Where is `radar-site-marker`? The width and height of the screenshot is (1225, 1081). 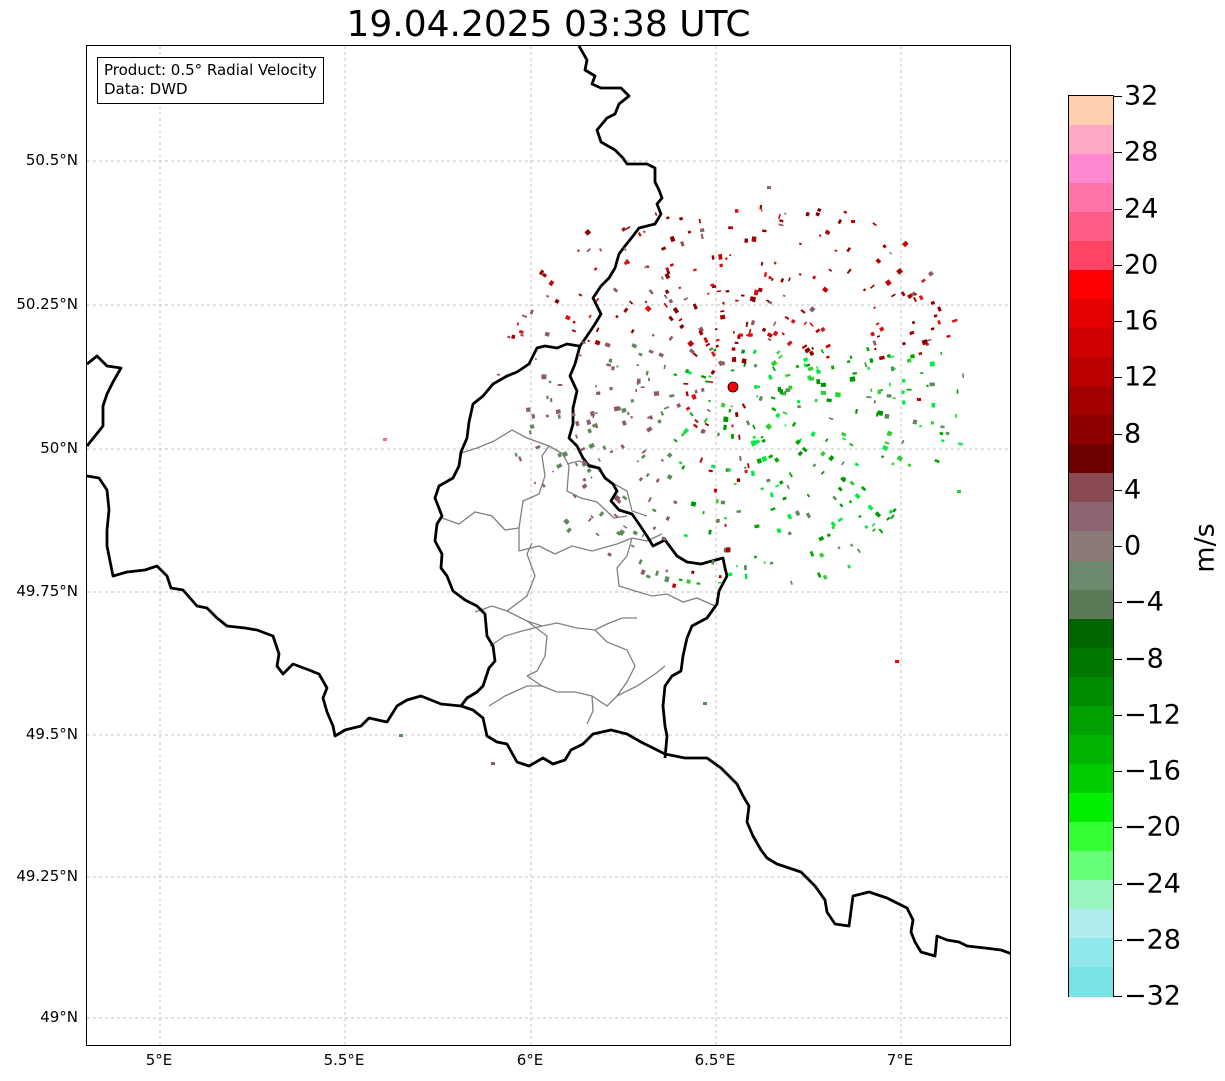 radar-site-marker is located at coordinates (733, 387).